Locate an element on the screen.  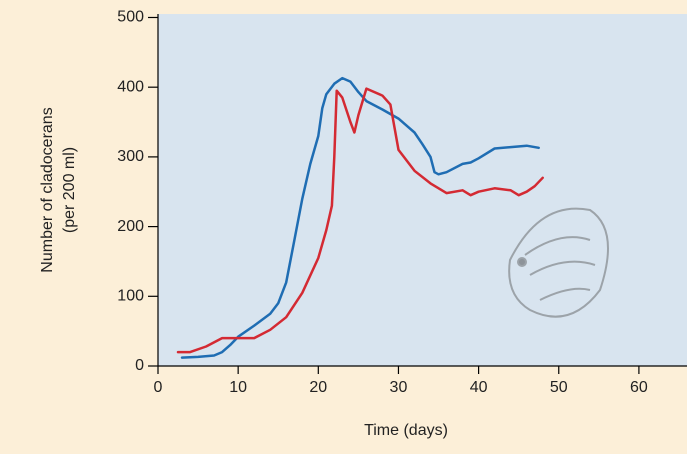
x-tick-label: 10 is located at coordinates (238, 387).